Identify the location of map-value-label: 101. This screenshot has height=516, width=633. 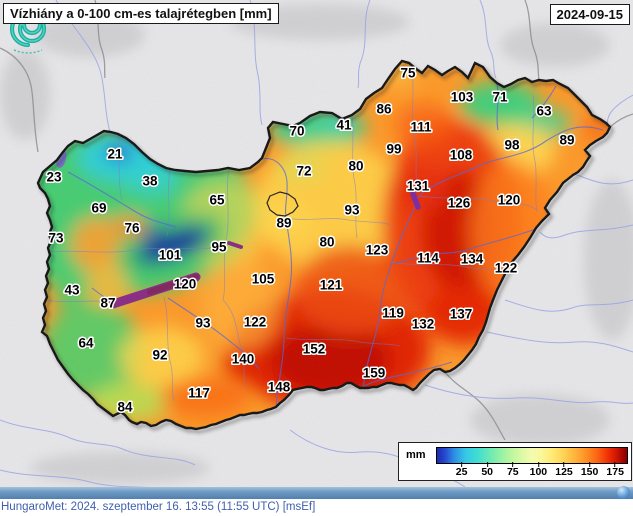
(170, 255).